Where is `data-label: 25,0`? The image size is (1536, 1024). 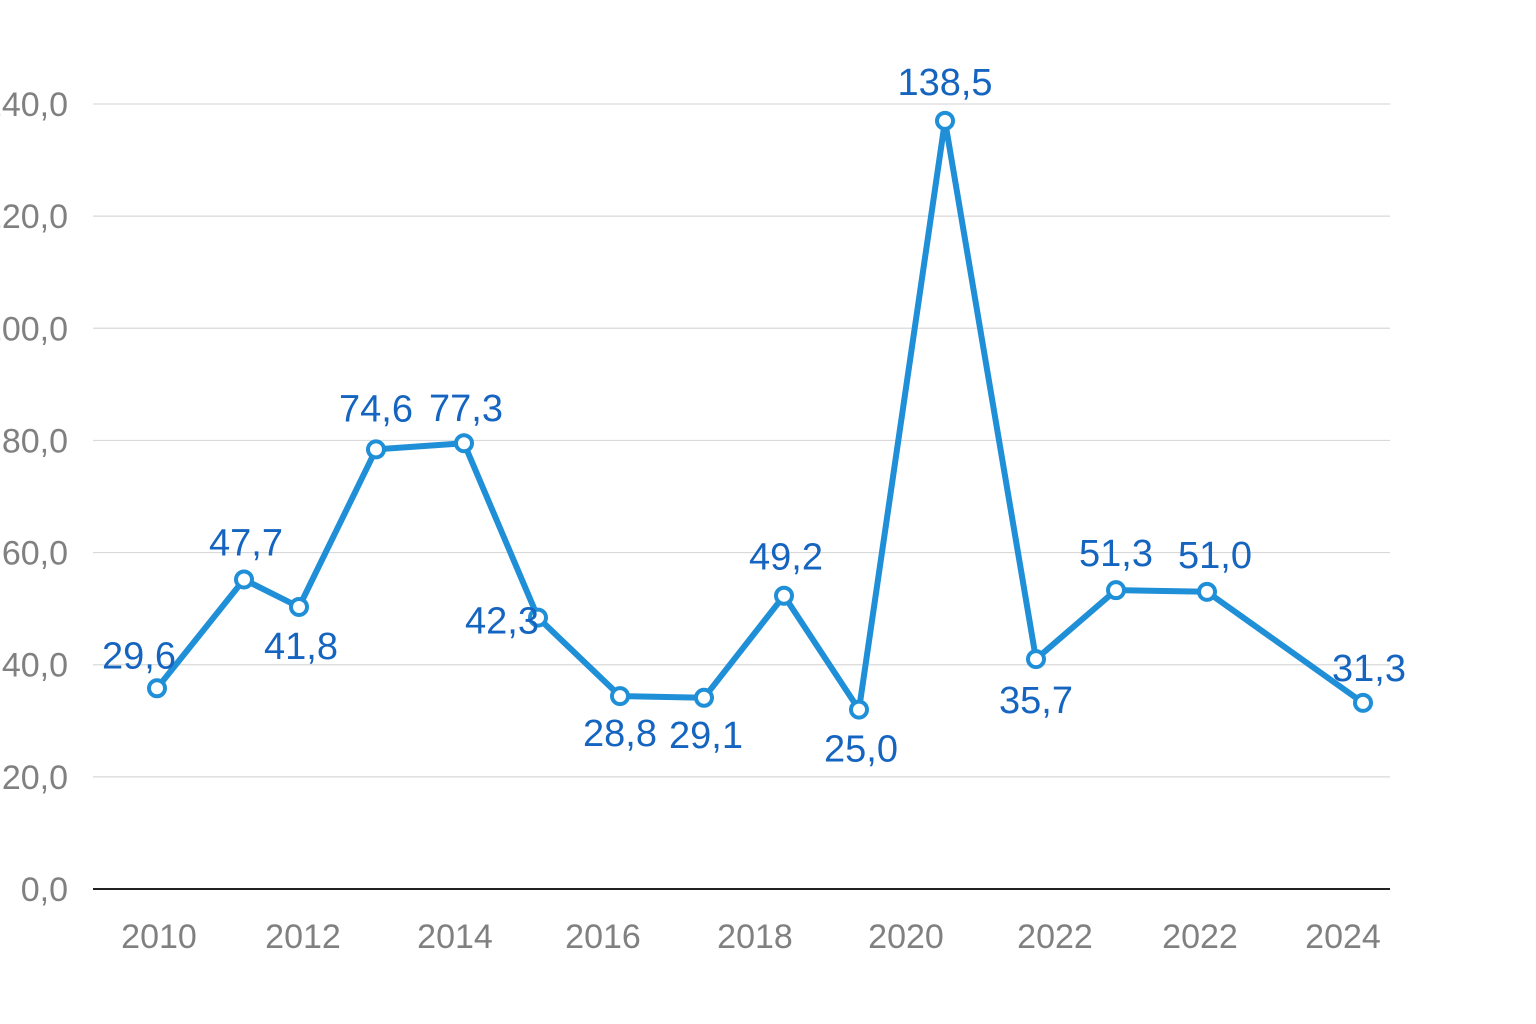
data-label: 25,0 is located at coordinates (861, 750).